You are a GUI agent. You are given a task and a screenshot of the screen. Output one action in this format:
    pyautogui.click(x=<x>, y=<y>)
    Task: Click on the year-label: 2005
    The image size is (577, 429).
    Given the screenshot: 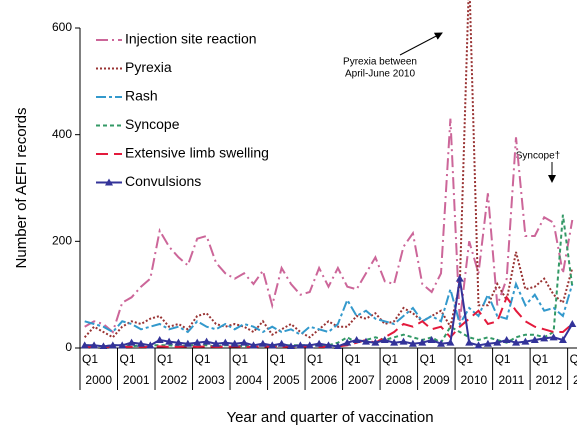 What is the action you would take?
    pyautogui.click(x=286, y=380)
    